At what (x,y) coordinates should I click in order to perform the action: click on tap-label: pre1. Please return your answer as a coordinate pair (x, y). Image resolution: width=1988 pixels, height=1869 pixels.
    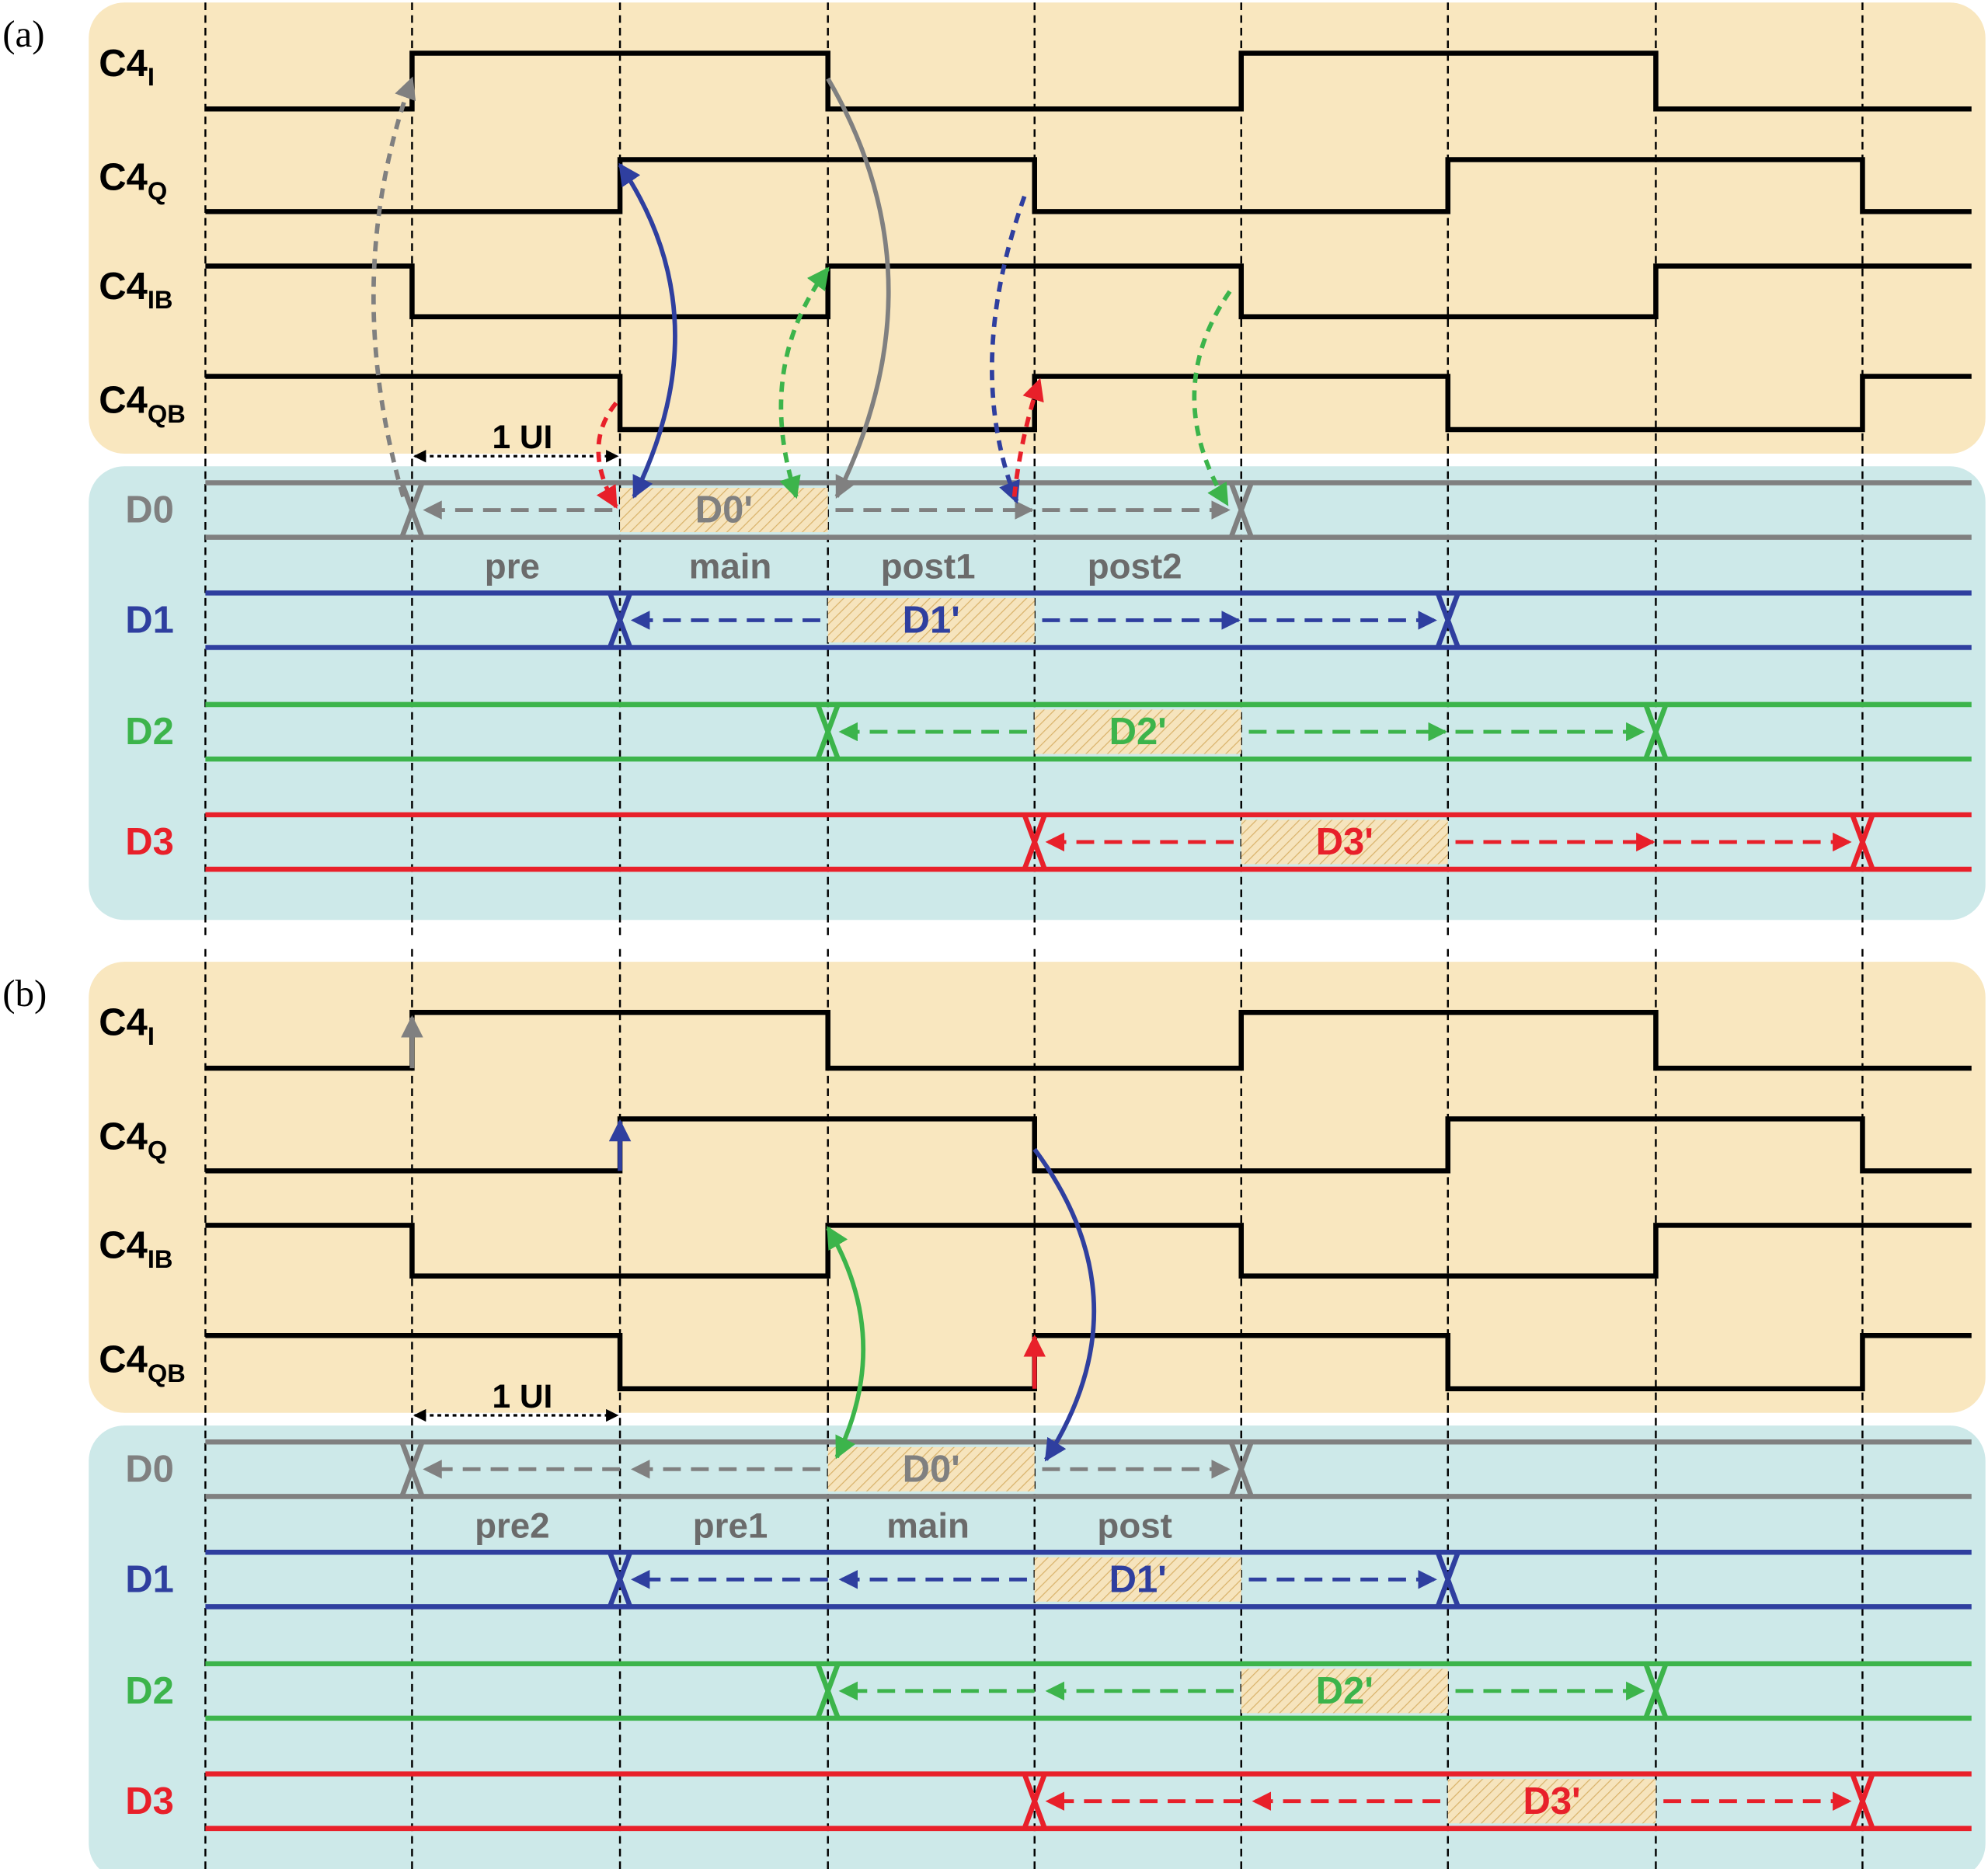
    Looking at the image, I should click on (731, 1525).